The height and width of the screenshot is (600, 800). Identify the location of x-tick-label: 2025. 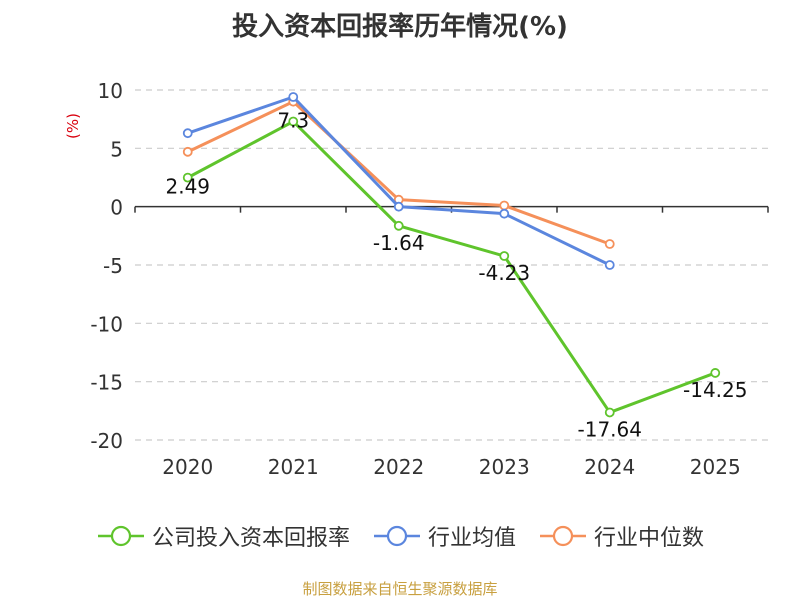
(715, 467).